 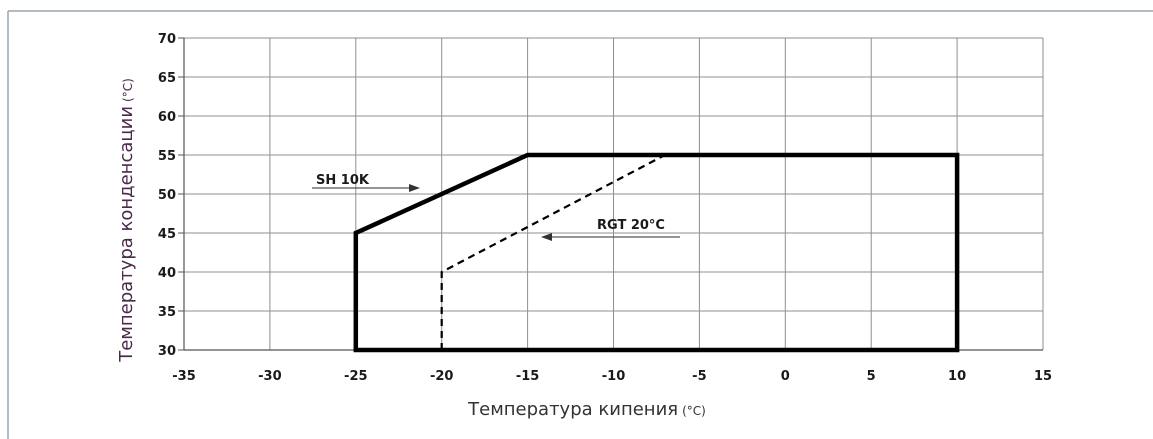 I want to click on y-axis-label: Температура конденсации (°C), so click(x=126, y=220).